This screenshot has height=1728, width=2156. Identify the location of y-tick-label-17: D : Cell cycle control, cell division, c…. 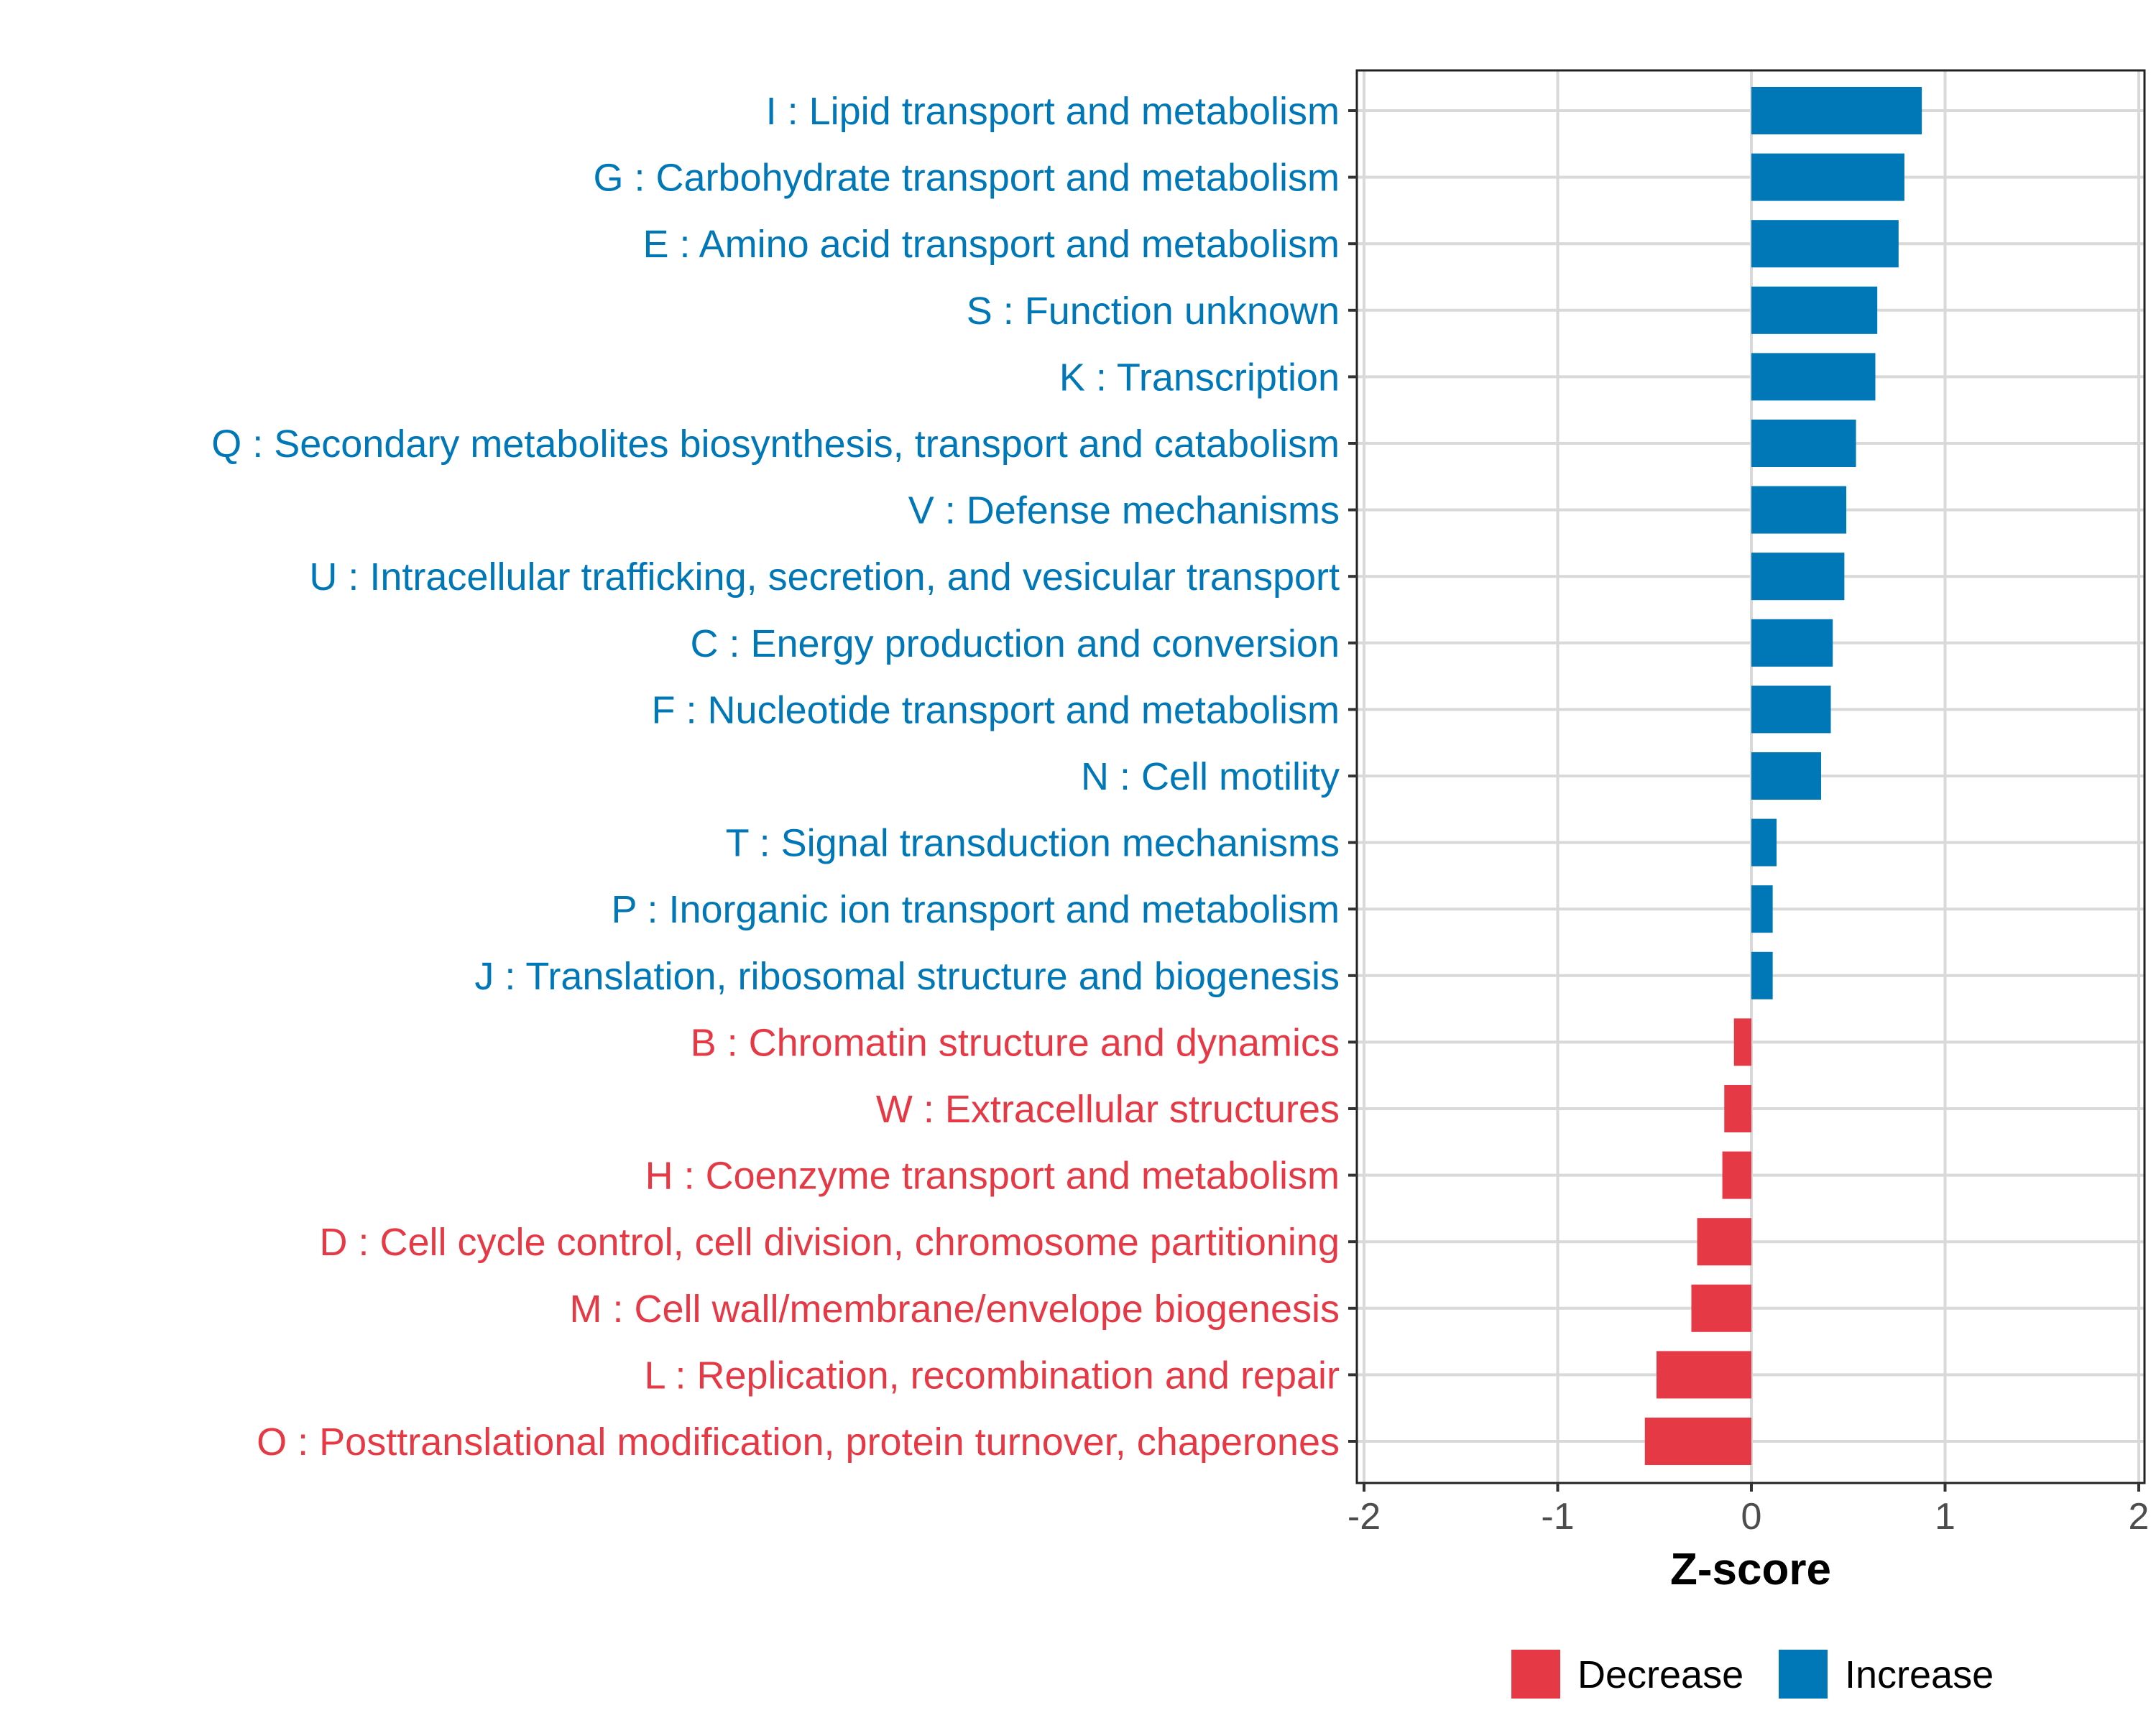
(829, 1242).